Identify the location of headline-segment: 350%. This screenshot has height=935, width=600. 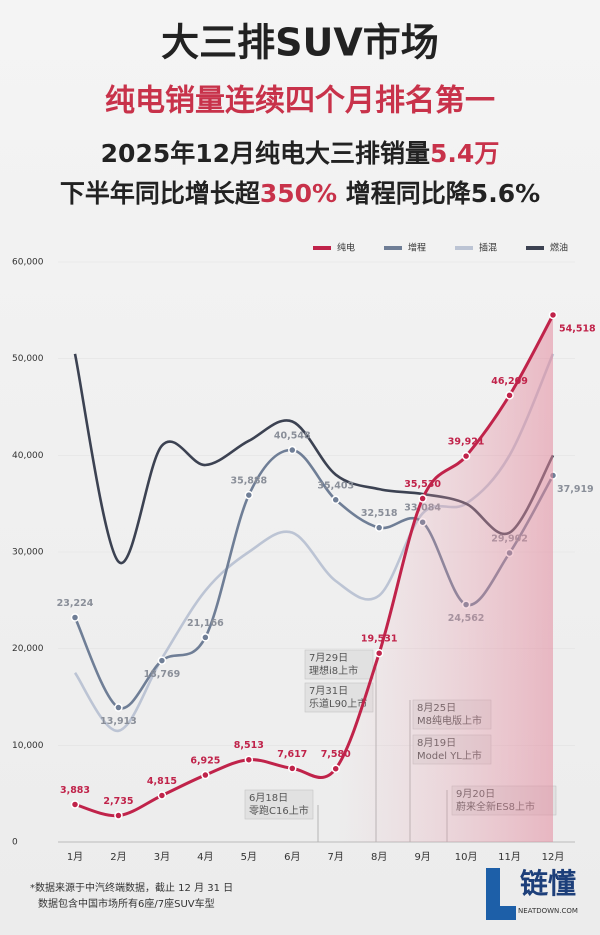
(298, 193).